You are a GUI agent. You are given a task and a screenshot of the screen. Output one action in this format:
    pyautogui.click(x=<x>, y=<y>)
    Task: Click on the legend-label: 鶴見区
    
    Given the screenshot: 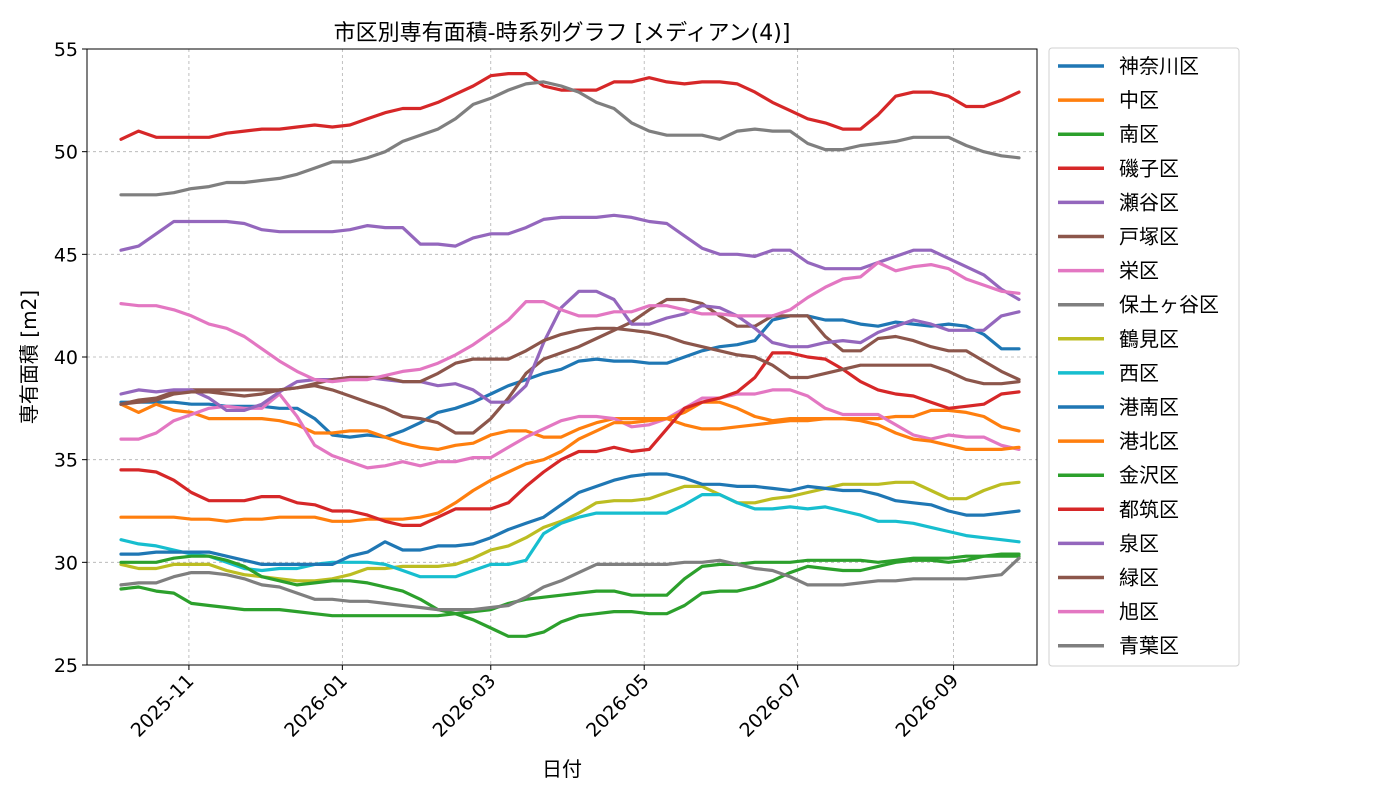 What is the action you would take?
    pyautogui.click(x=1149, y=339)
    